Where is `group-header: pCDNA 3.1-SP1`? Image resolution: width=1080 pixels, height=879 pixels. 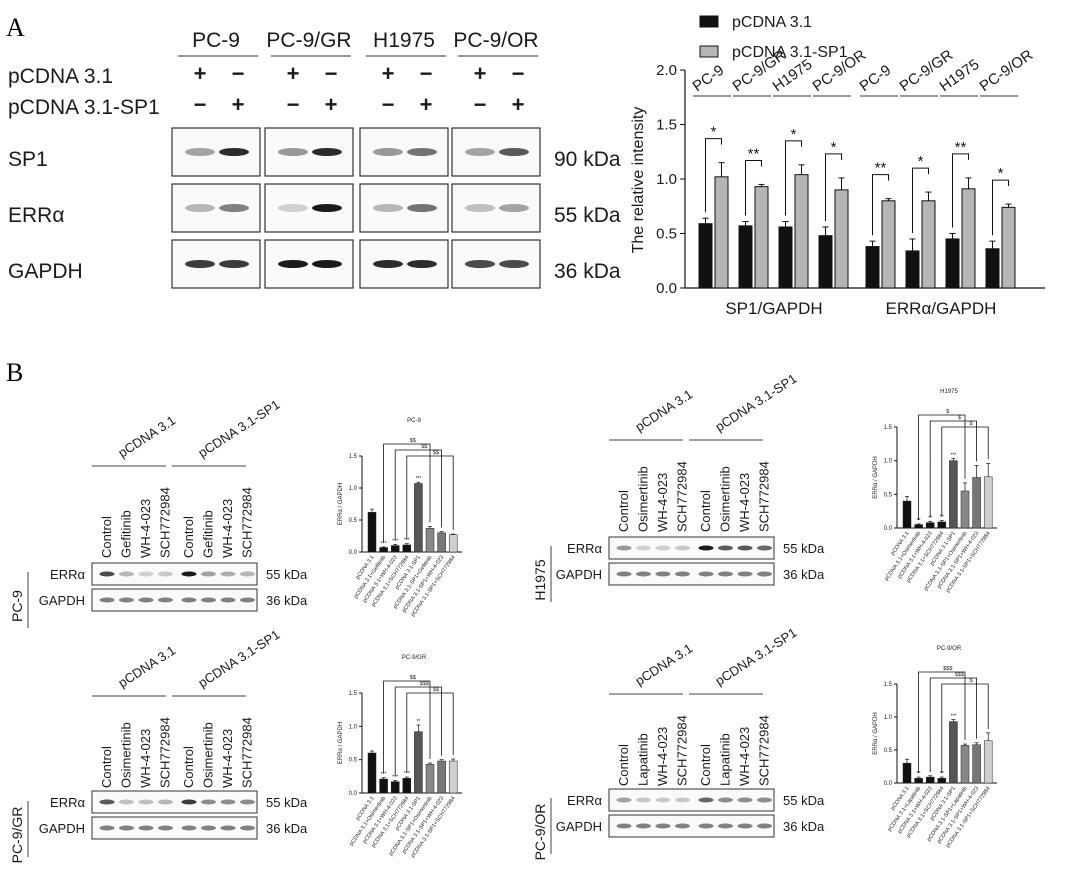 group-header: pCDNA 3.1-SP1 is located at coordinates (755, 403).